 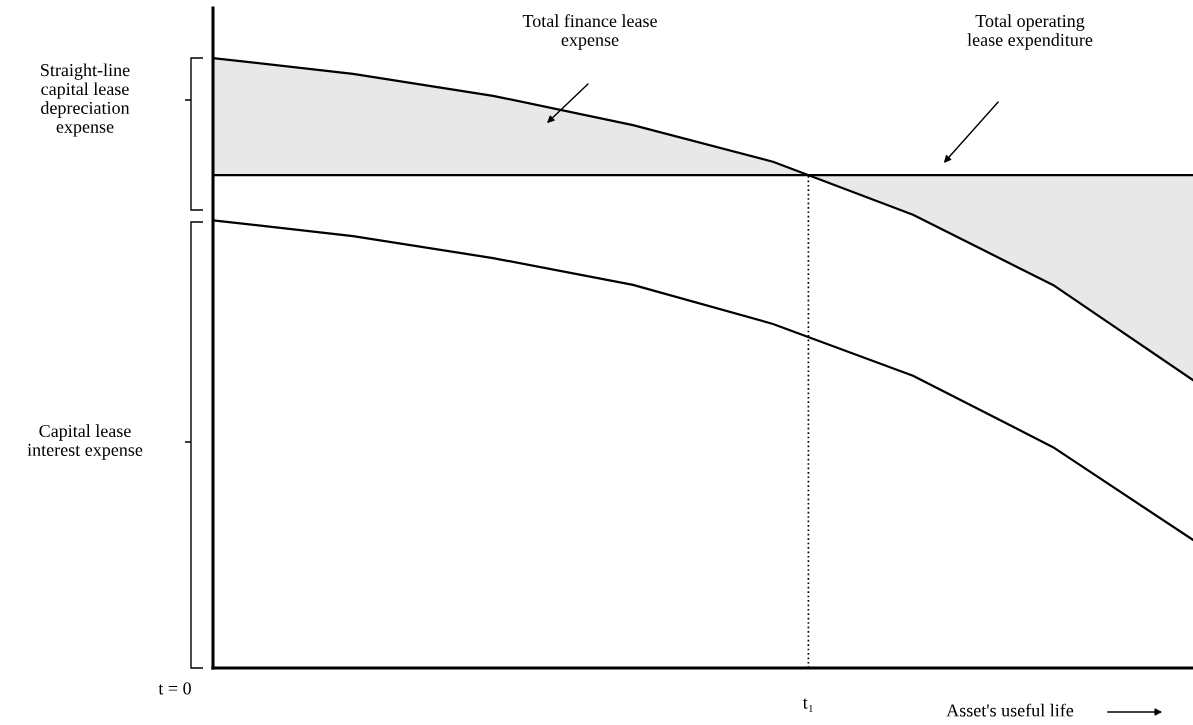 I want to click on text: t = 0, so click(x=174, y=688).